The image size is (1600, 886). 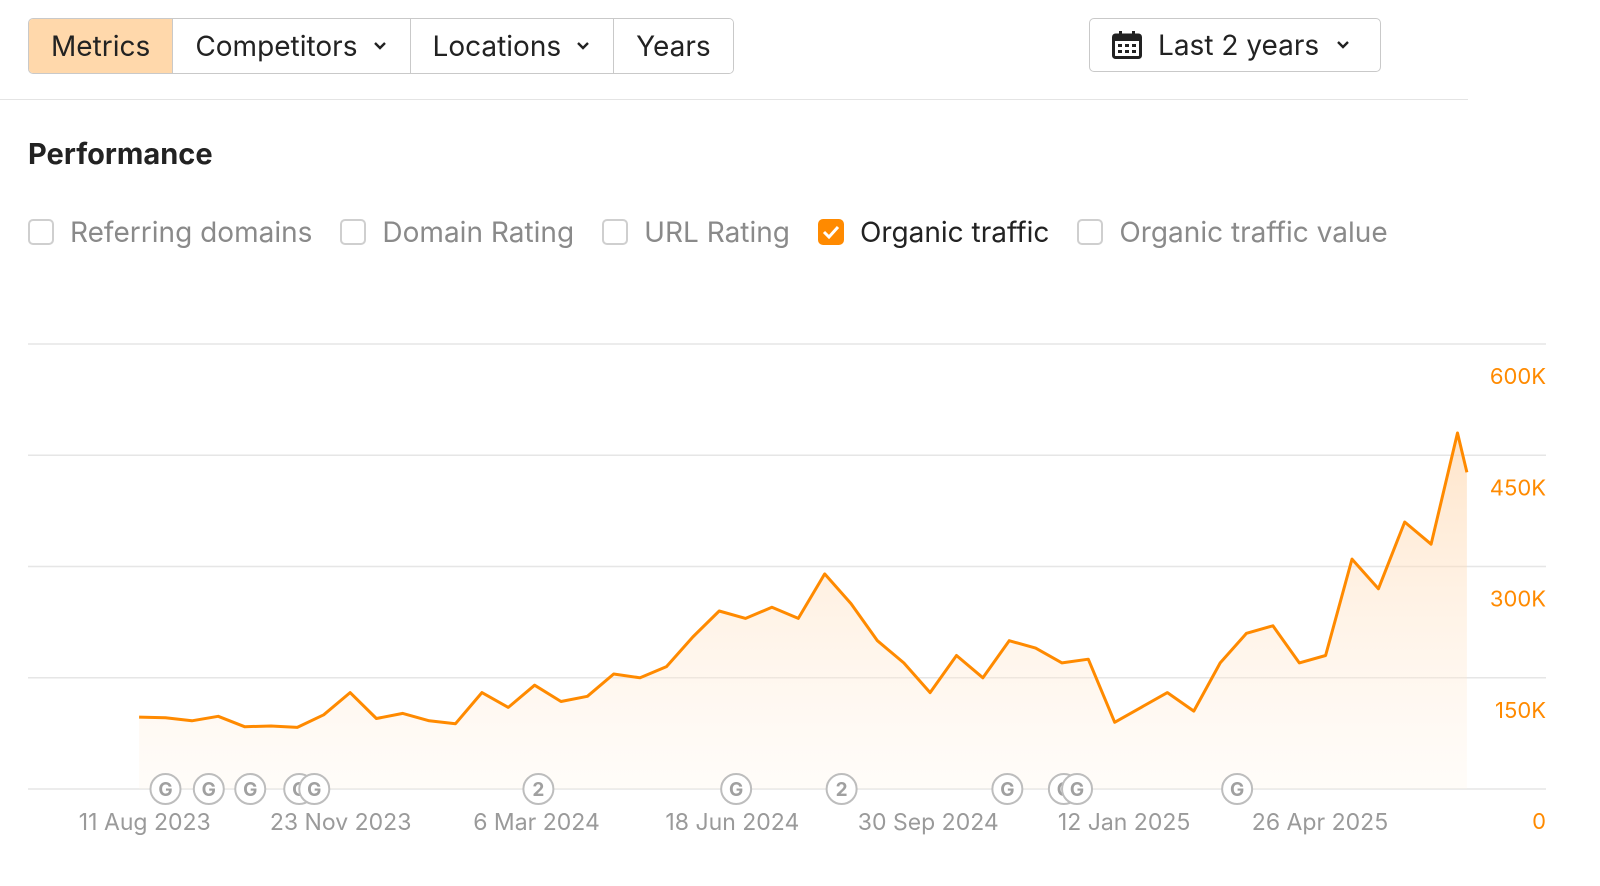 I want to click on metric-label: Organic traffic, so click(x=954, y=232).